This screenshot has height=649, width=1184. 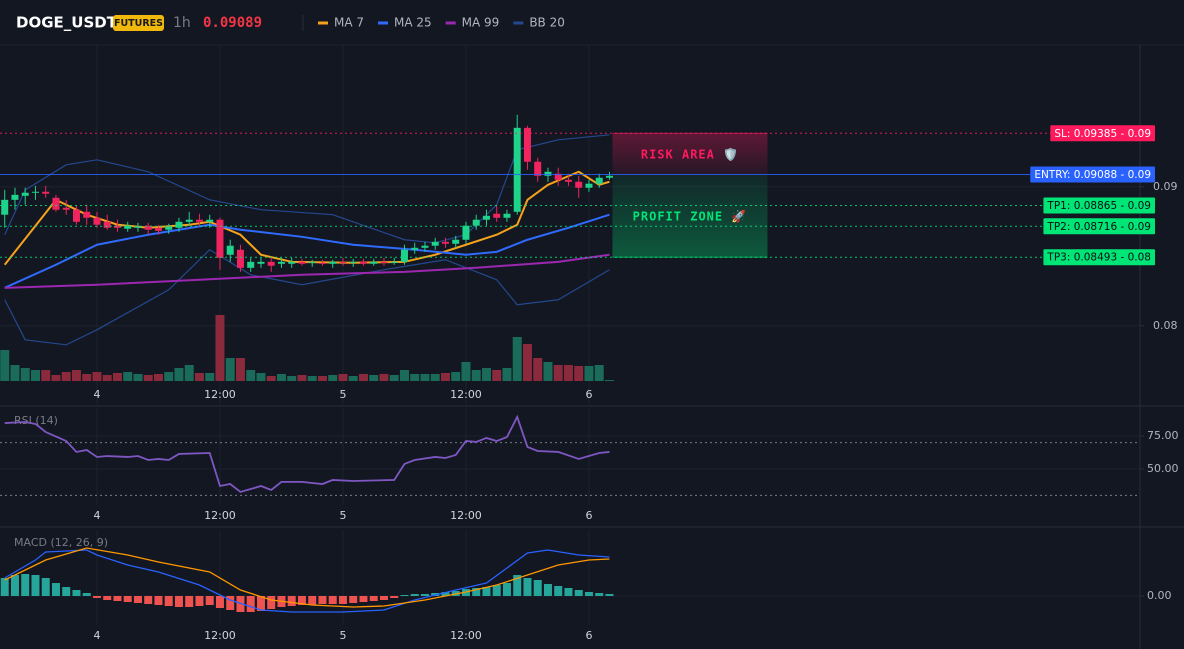 I want to click on x-tick-label: 5, so click(x=342, y=394).